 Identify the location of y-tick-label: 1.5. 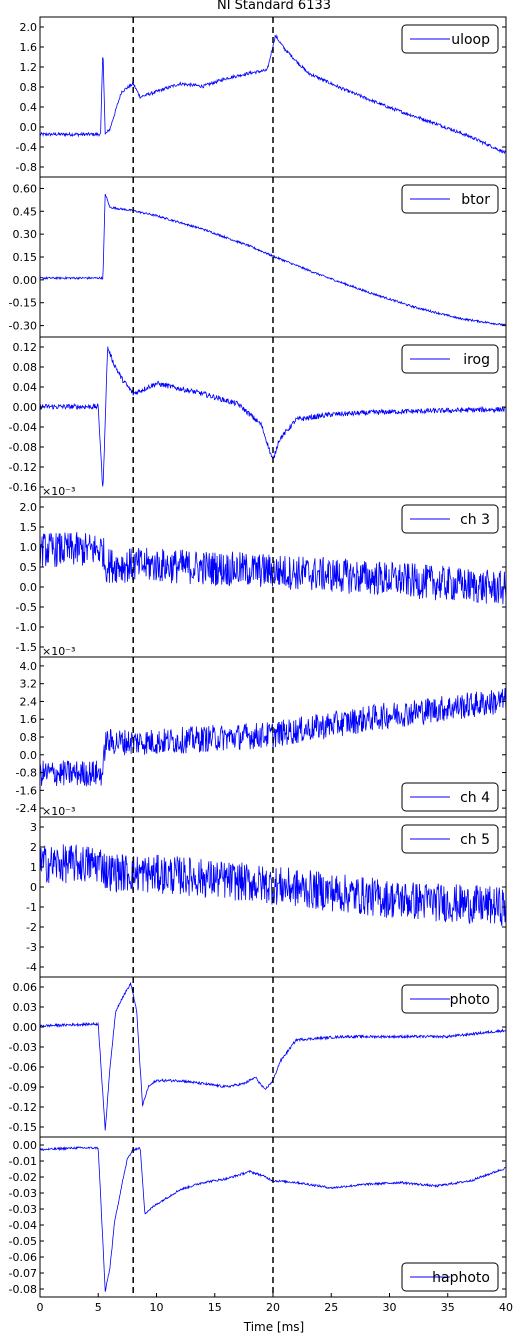
(29, 527).